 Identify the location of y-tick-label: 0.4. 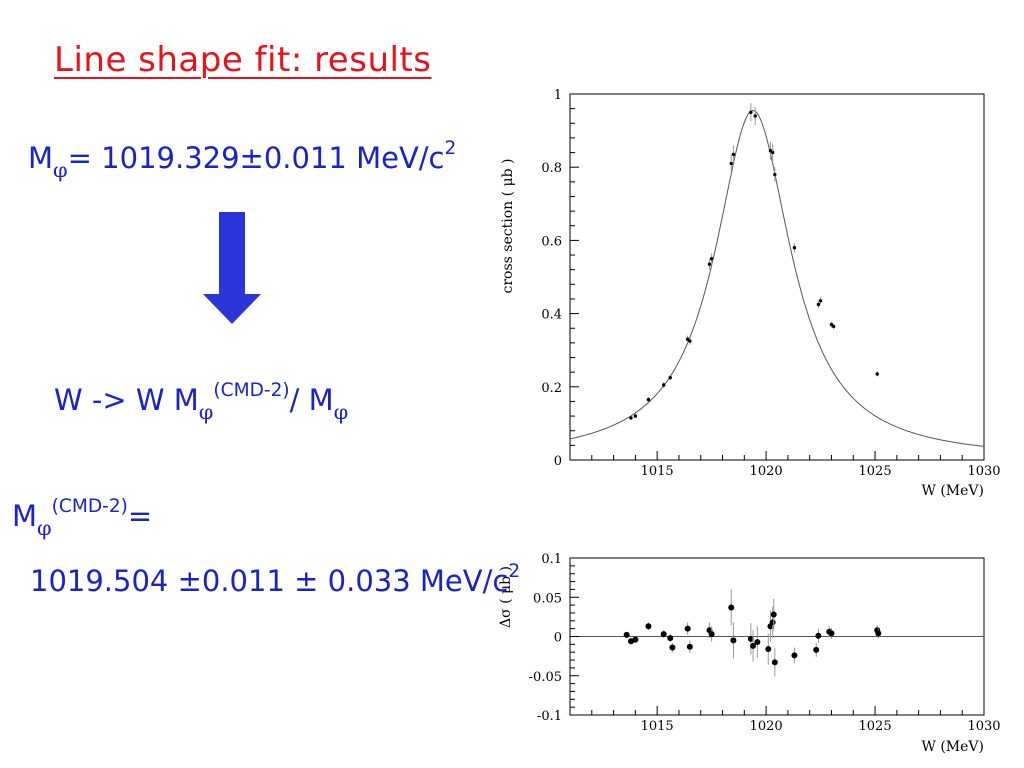
(551, 315).